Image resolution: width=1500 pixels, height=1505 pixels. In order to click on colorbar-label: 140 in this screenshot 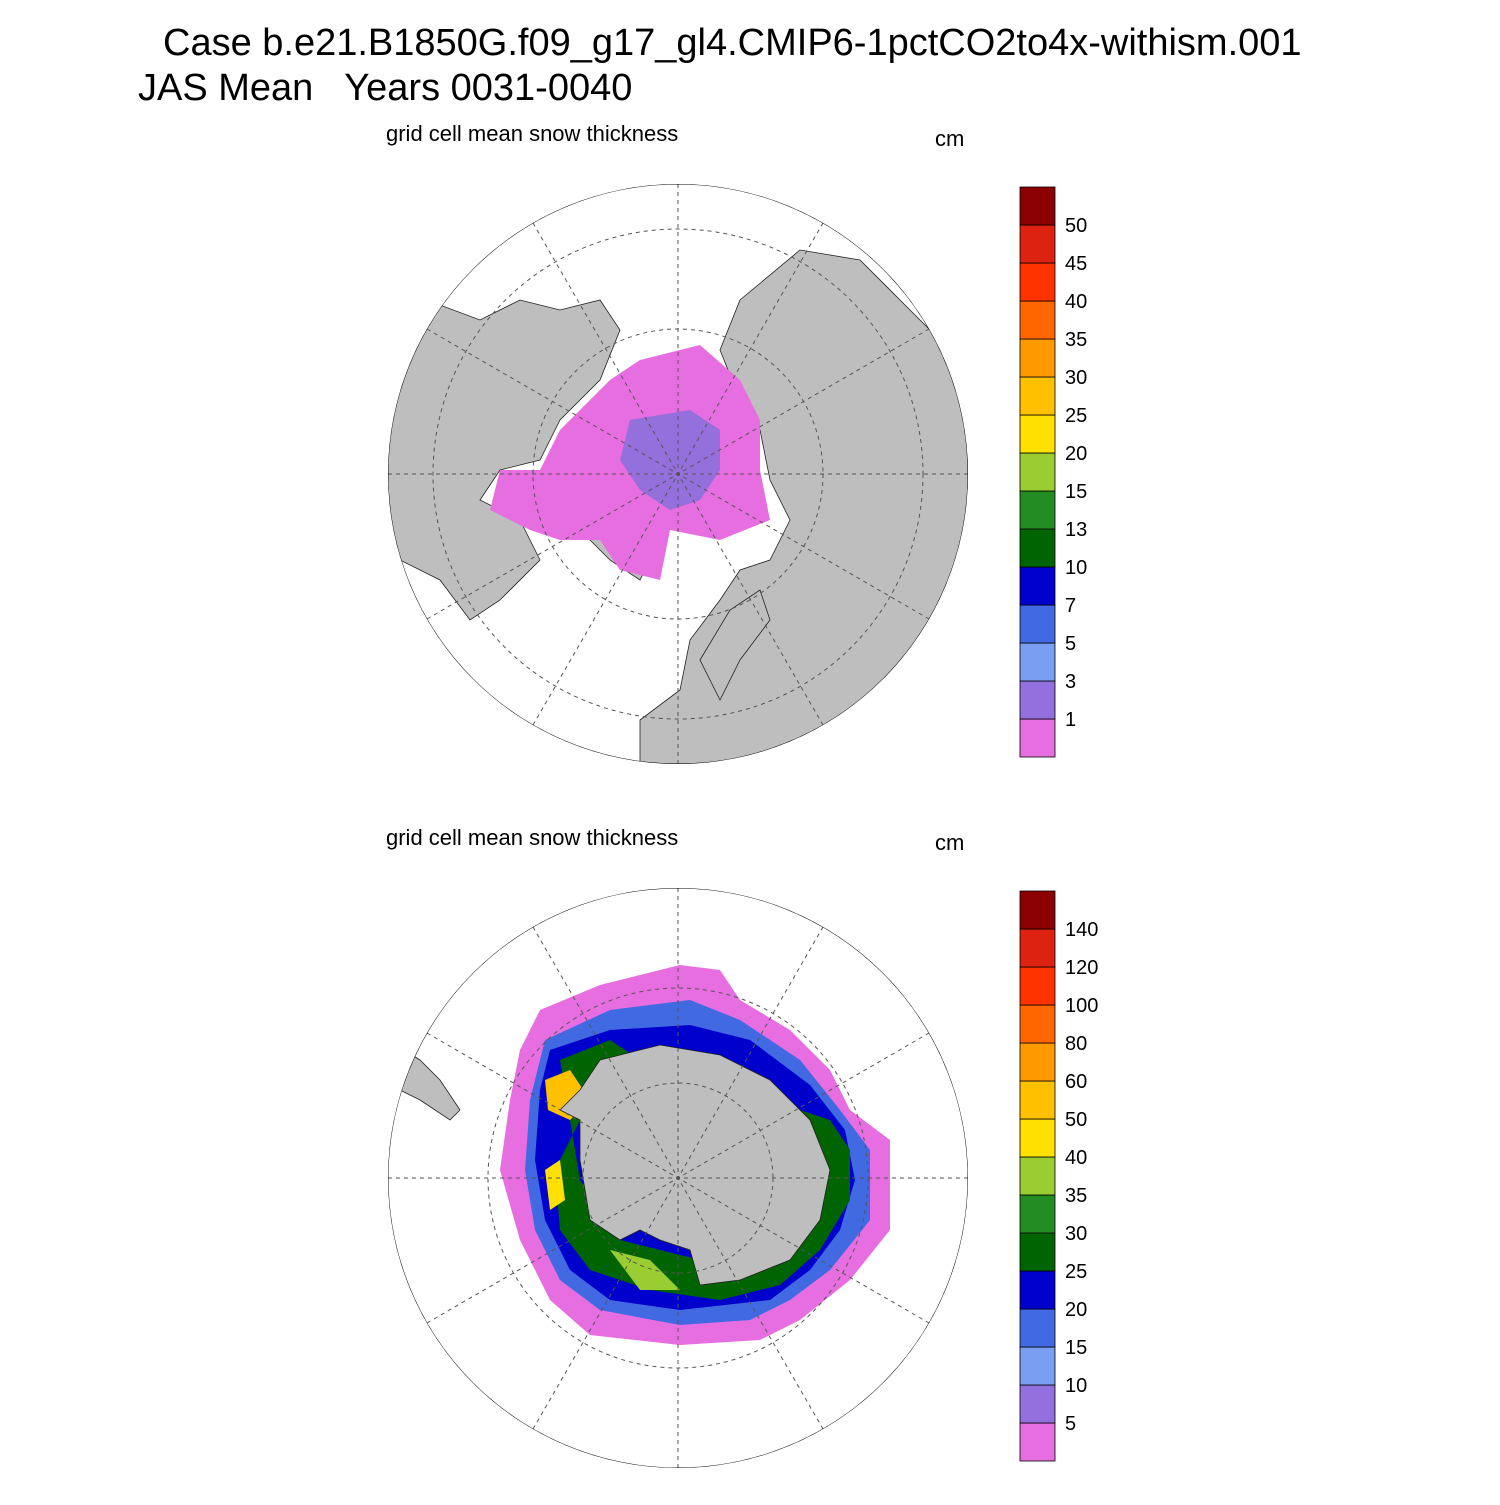, I will do `click(1081, 930)`.